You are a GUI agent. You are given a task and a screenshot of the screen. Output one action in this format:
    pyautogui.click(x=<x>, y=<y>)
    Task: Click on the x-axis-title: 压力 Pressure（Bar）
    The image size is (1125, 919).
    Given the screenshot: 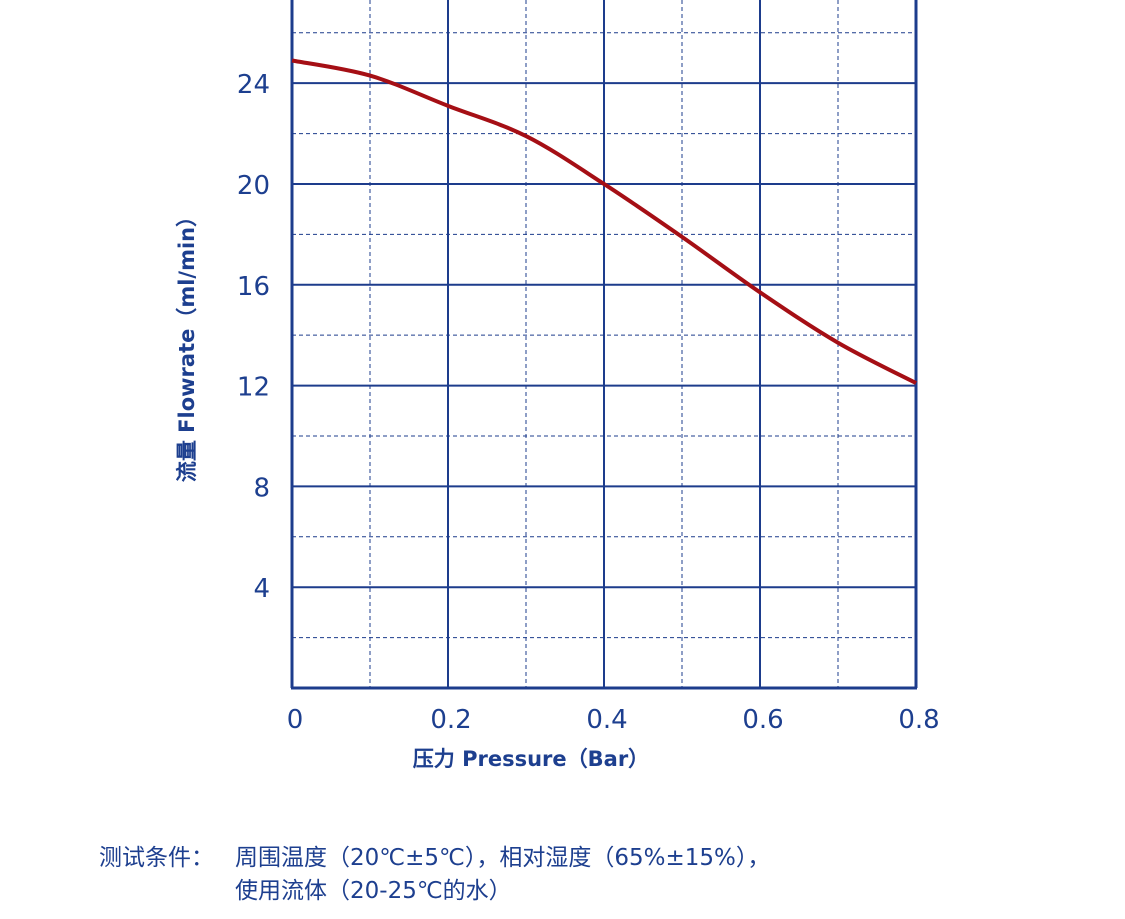 What is the action you would take?
    pyautogui.click(x=531, y=759)
    